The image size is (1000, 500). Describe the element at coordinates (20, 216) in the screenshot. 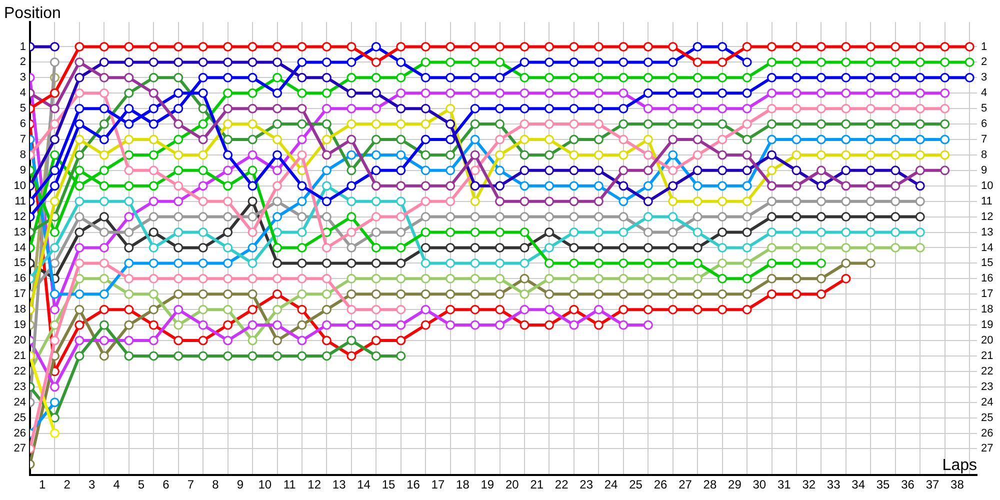

I see `y-tick-label: 12` at that location.